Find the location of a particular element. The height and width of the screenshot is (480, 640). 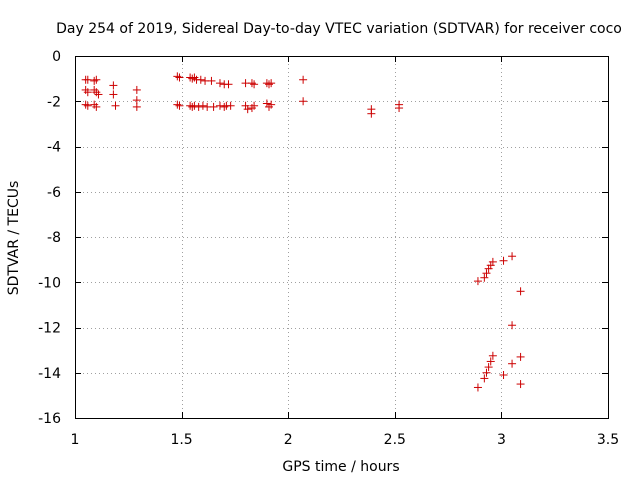

x-axis-label: GPS time / hours is located at coordinates (340, 467).